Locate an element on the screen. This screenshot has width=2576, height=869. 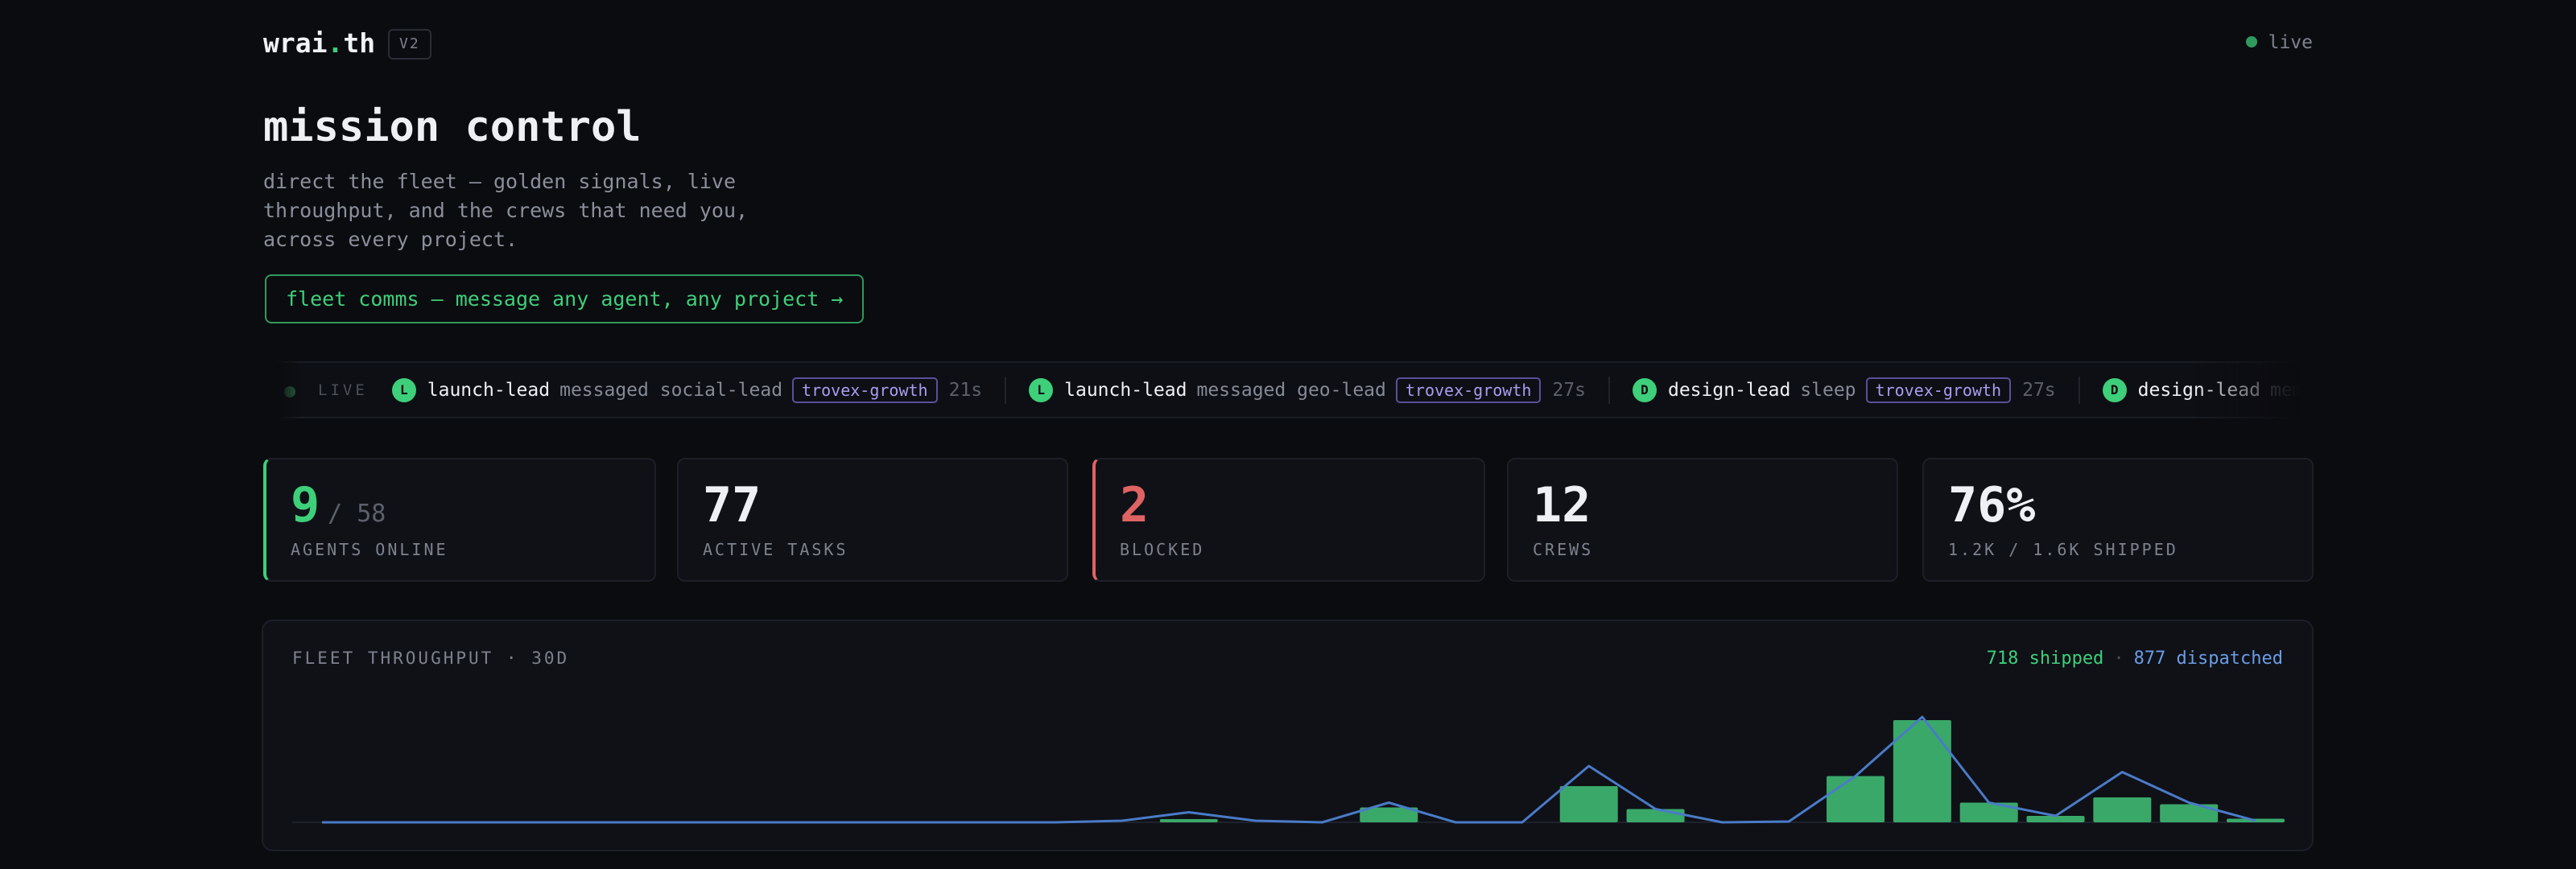
stat-number: 2 is located at coordinates (1135, 505).